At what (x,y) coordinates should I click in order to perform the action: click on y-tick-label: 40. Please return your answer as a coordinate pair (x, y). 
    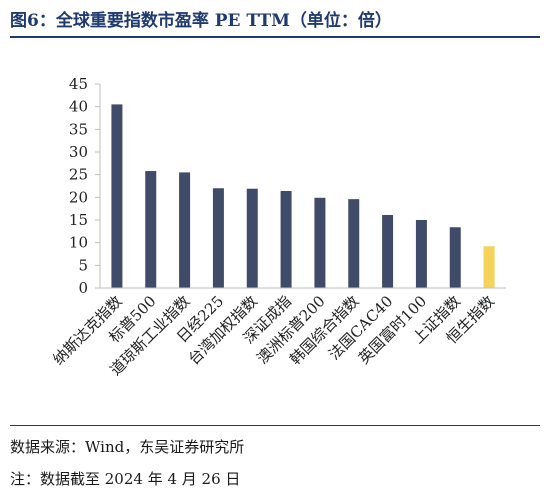
    Looking at the image, I should click on (78, 107).